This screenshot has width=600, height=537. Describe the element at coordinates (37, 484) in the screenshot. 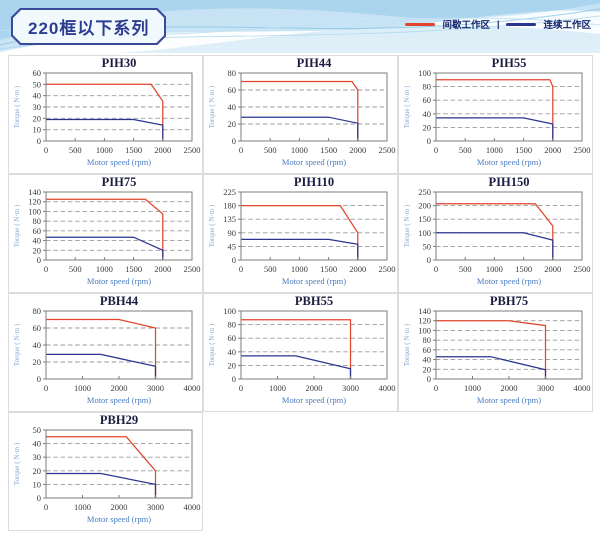

I see `y-tick-label: 10` at that location.